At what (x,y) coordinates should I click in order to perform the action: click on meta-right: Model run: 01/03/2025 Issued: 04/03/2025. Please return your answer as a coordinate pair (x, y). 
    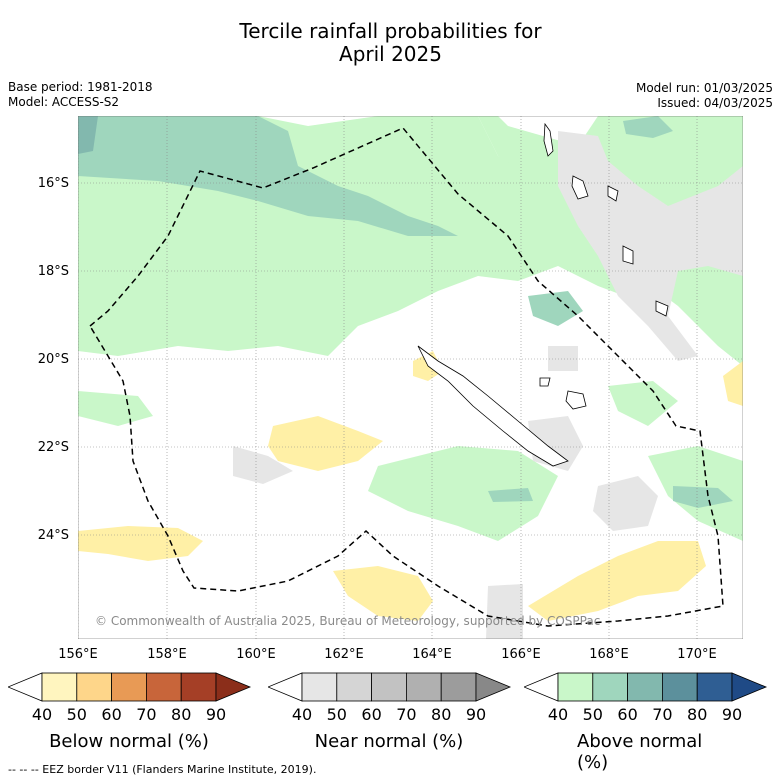
    Looking at the image, I should click on (704, 96).